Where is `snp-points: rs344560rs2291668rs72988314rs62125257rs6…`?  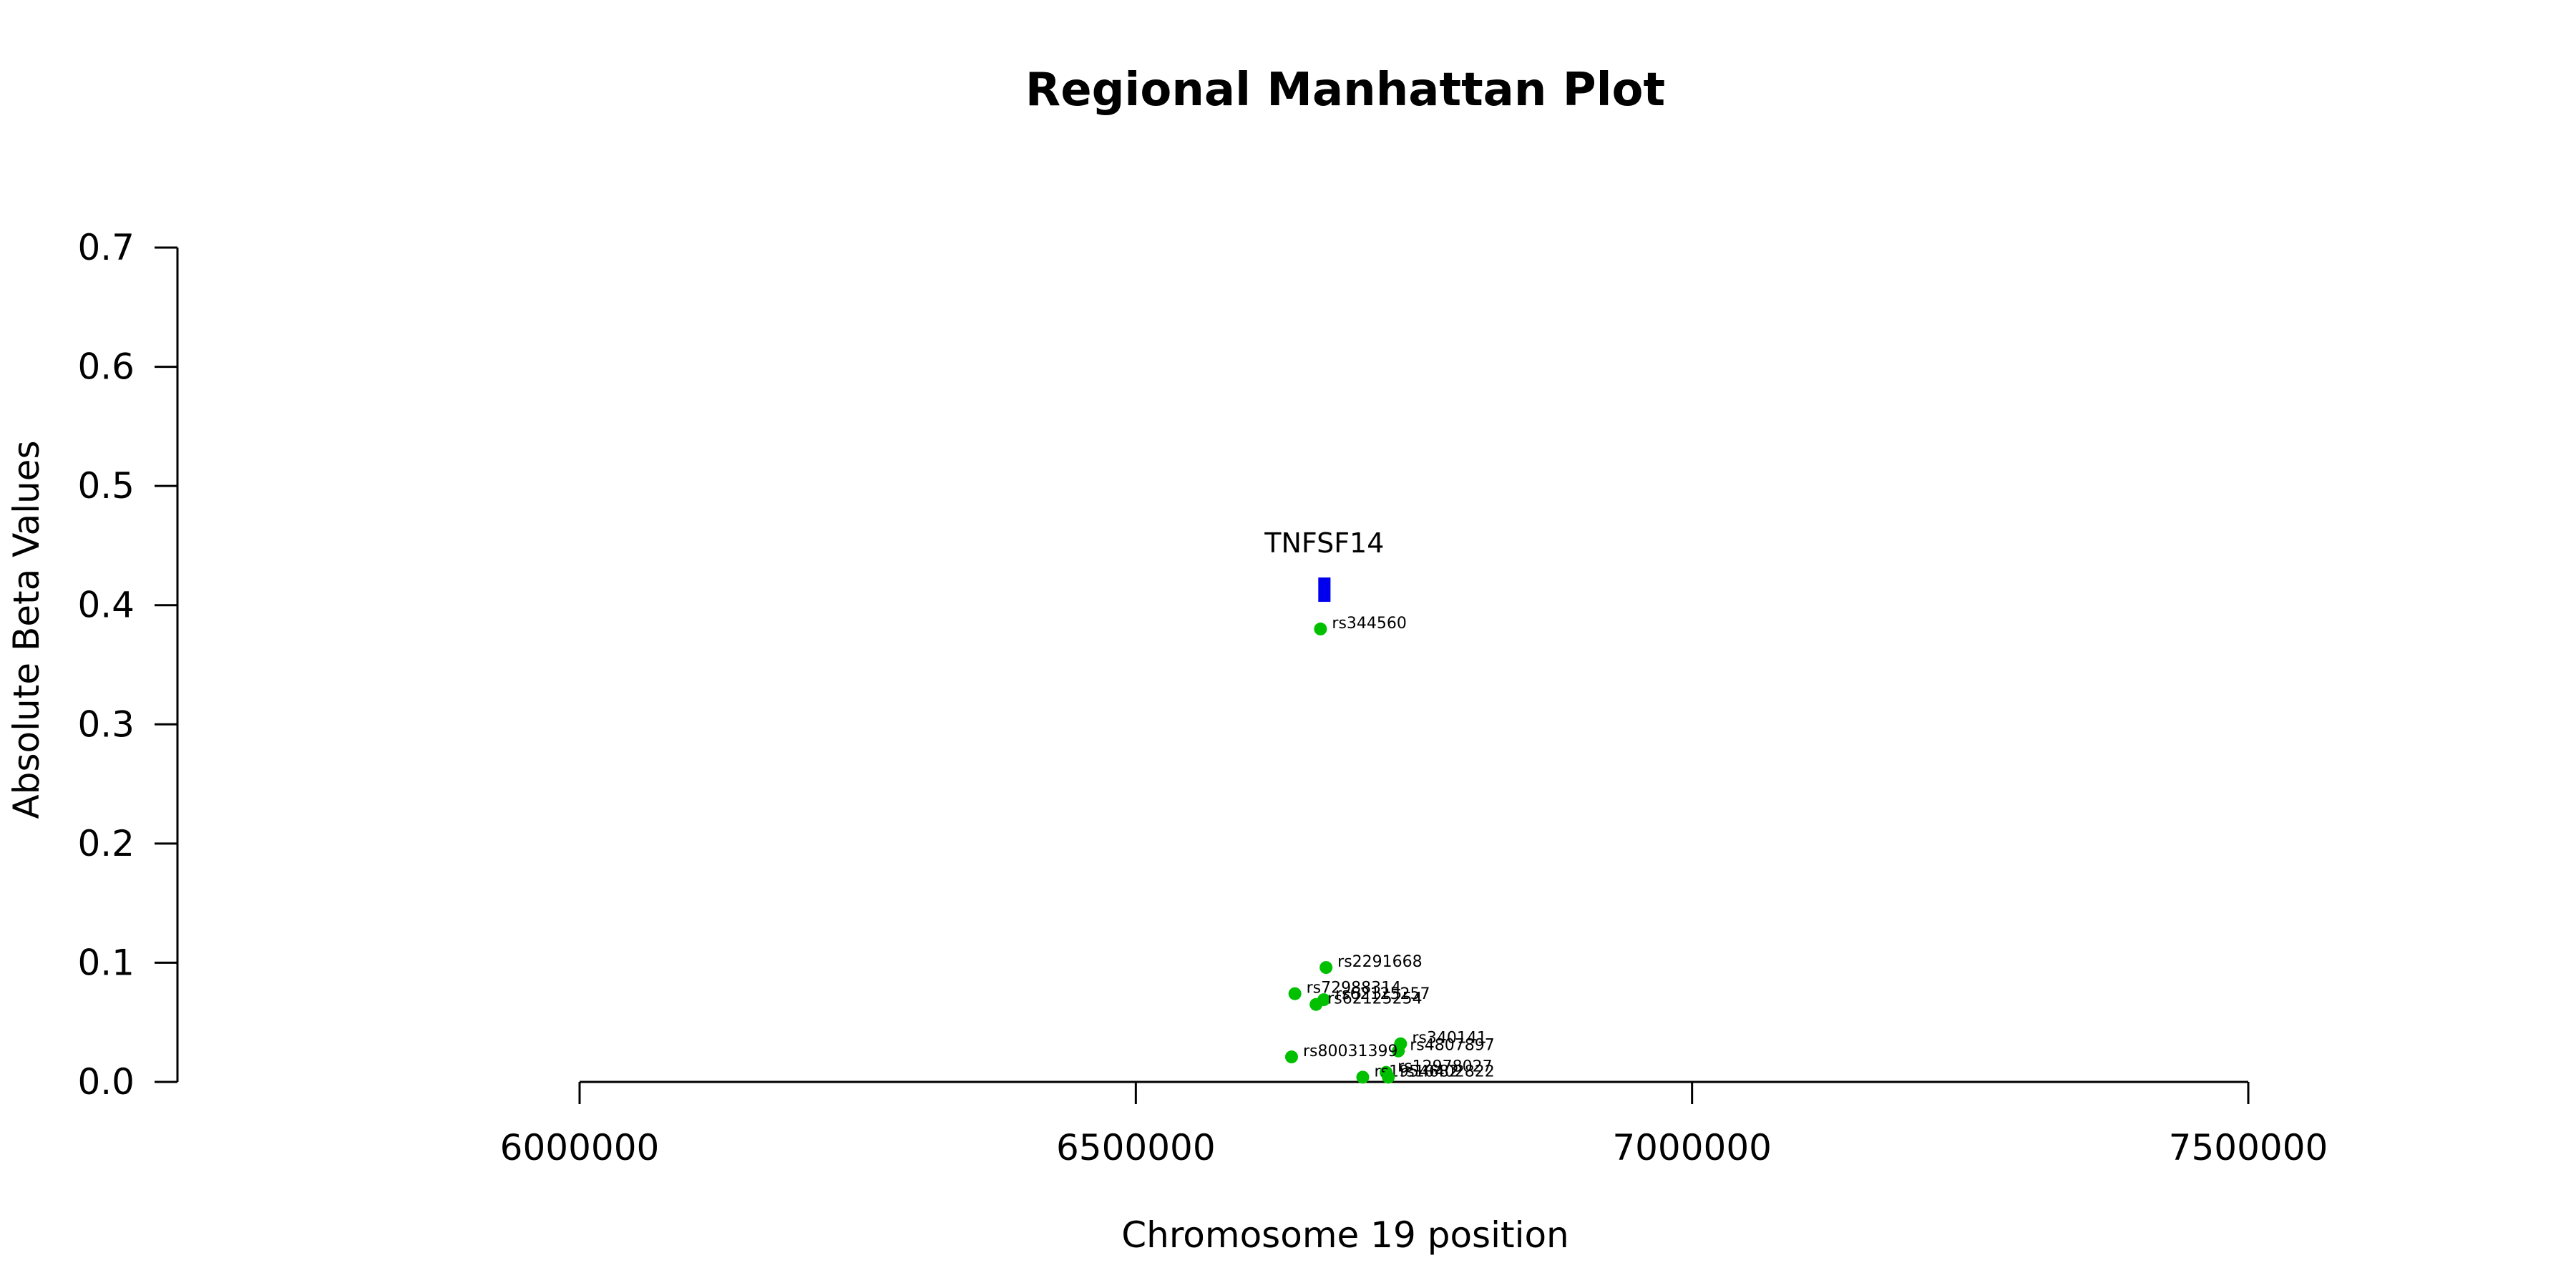 snp-points: rs344560rs2291668rs72988314rs62125257rs6… is located at coordinates (1389, 849).